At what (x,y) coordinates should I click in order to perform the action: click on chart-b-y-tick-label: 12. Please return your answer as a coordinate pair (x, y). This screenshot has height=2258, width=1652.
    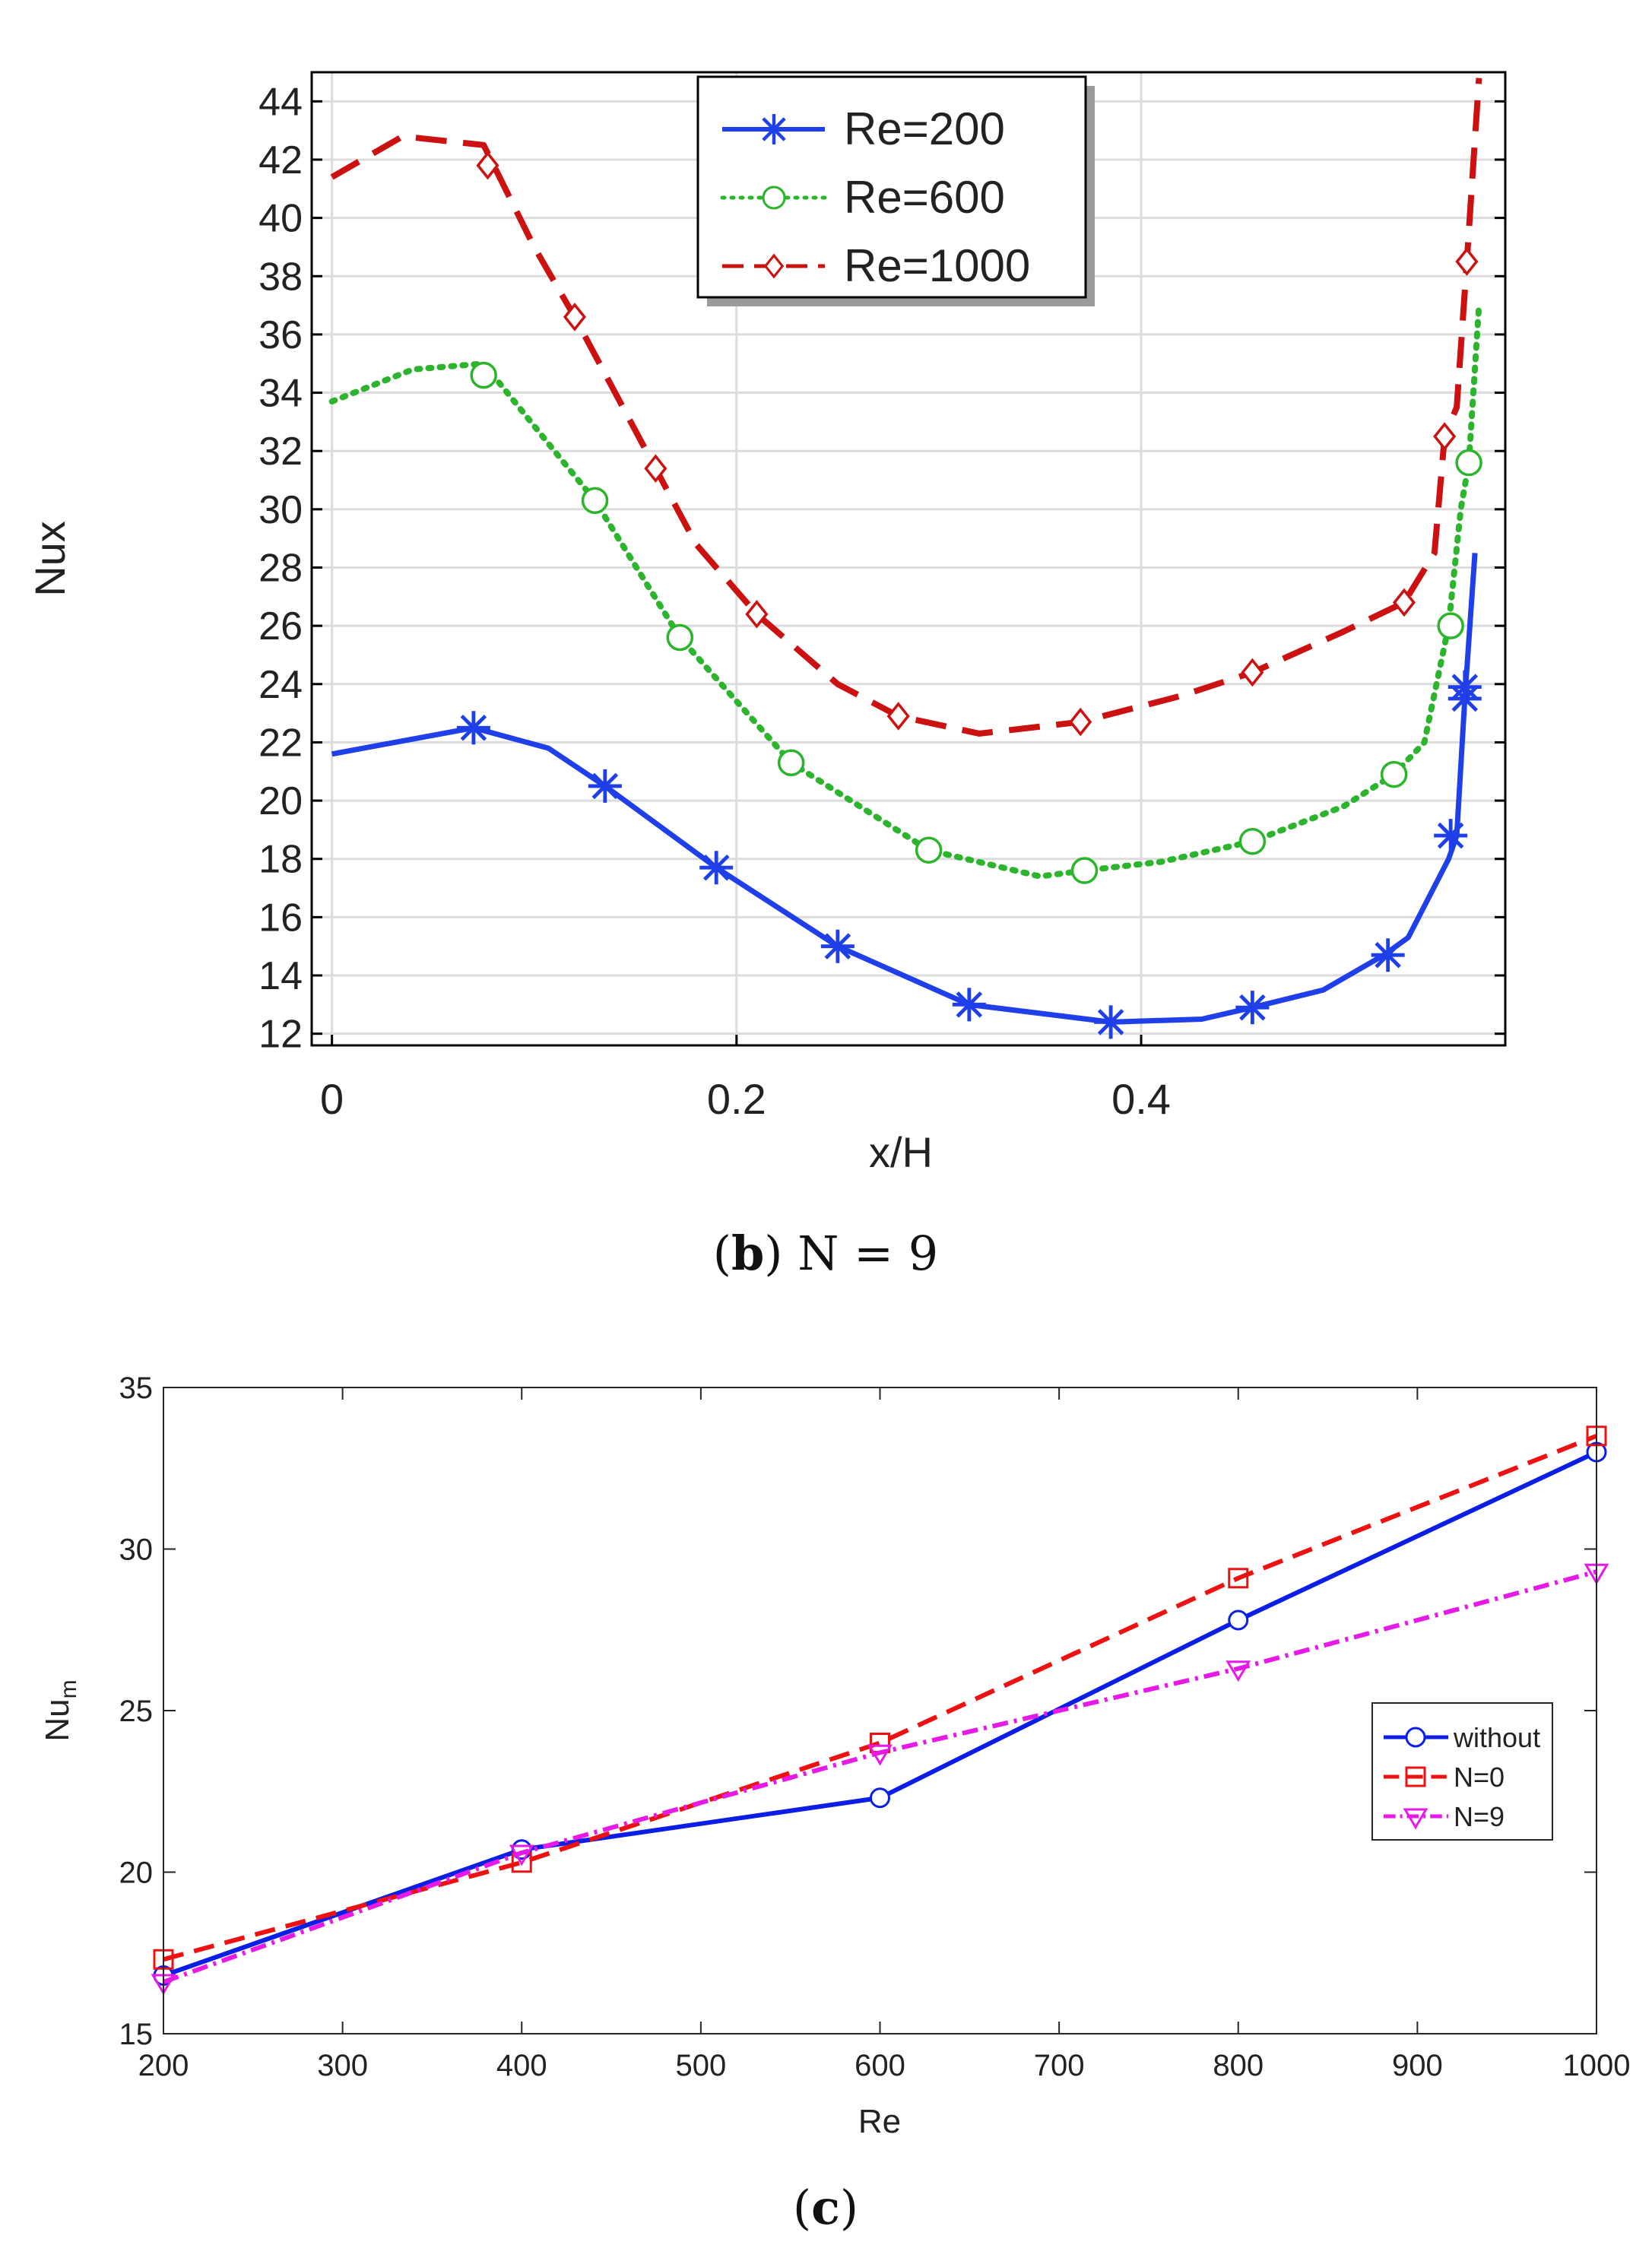
    Looking at the image, I should click on (280, 1035).